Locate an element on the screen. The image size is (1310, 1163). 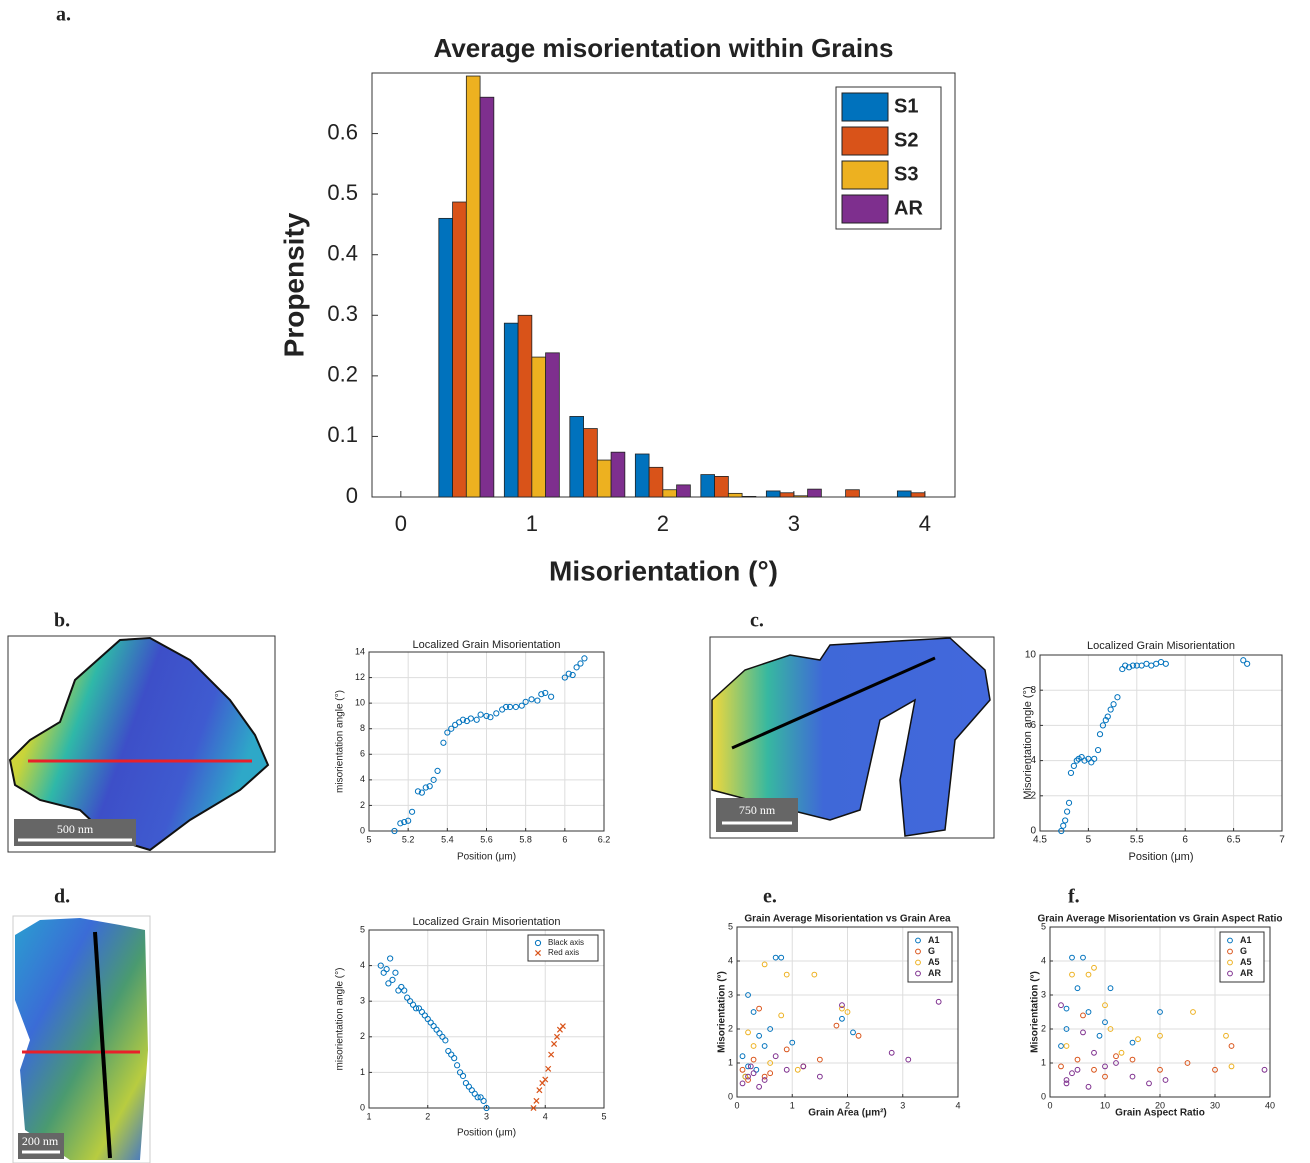
x-axis-label: Position (μm) is located at coordinates (486, 1133).